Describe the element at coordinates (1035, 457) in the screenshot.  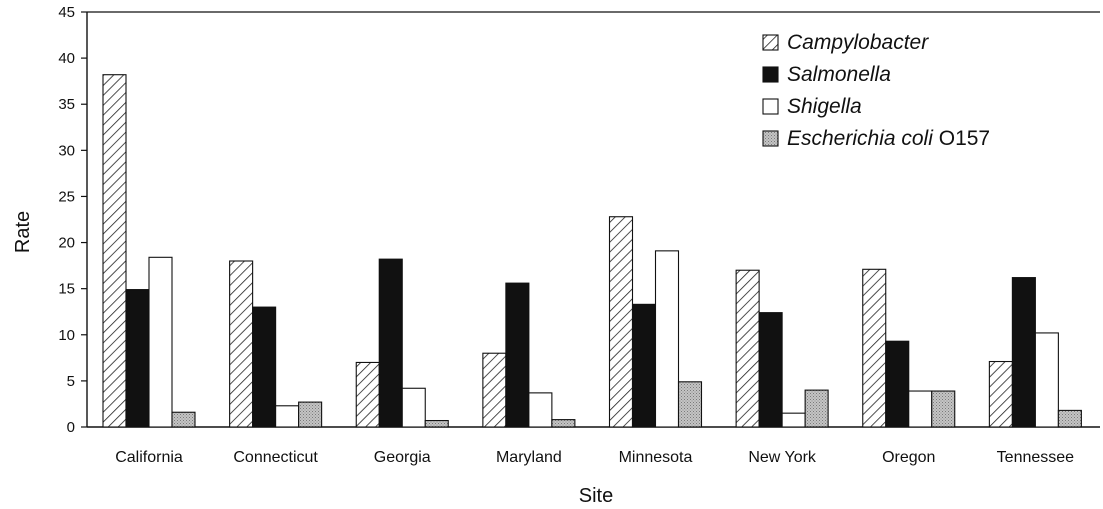
I see `x-tick-label: Tennessee` at that location.